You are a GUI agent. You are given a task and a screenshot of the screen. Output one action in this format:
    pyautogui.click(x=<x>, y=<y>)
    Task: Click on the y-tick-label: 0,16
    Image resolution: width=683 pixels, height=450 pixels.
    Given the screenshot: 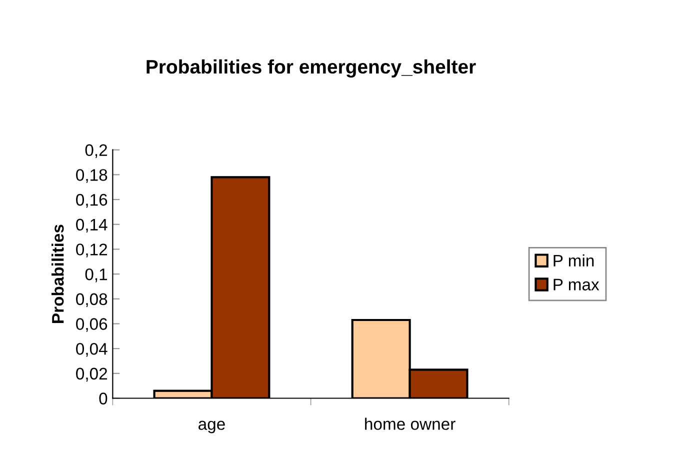 What is the action you would take?
    pyautogui.click(x=92, y=201)
    